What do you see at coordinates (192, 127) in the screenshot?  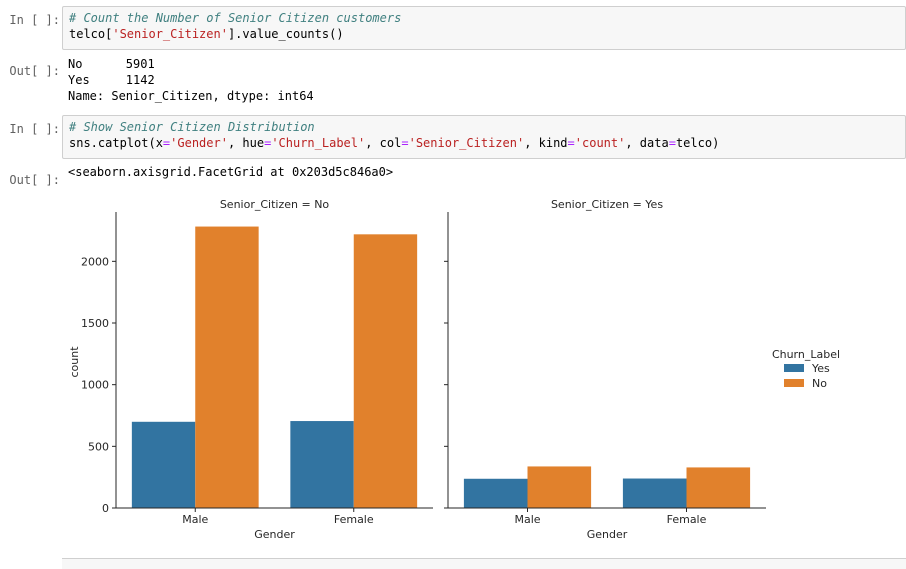 I see `code-comment-2: # Show Senior Citizen Distribution` at bounding box center [192, 127].